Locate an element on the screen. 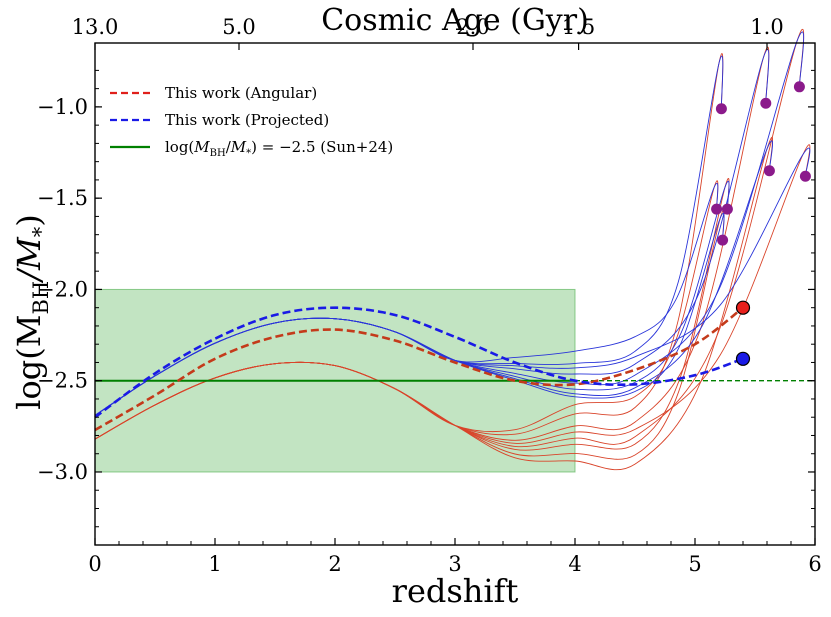 The image size is (831, 617). svg-text: log(MBH/M*) is located at coordinates (31, 312).